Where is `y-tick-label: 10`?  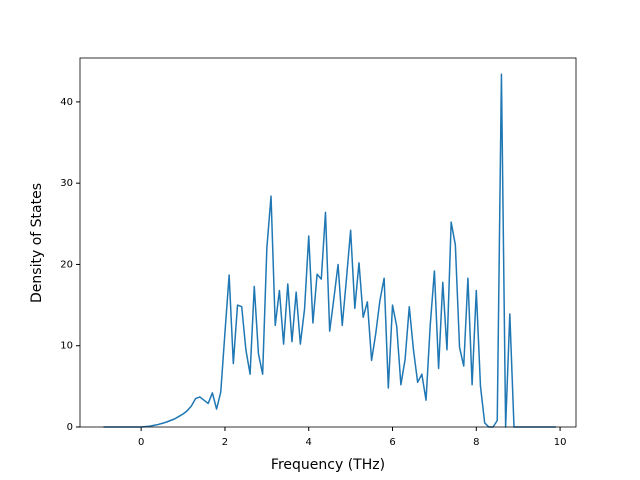
y-tick-label: 10 is located at coordinates (66, 346).